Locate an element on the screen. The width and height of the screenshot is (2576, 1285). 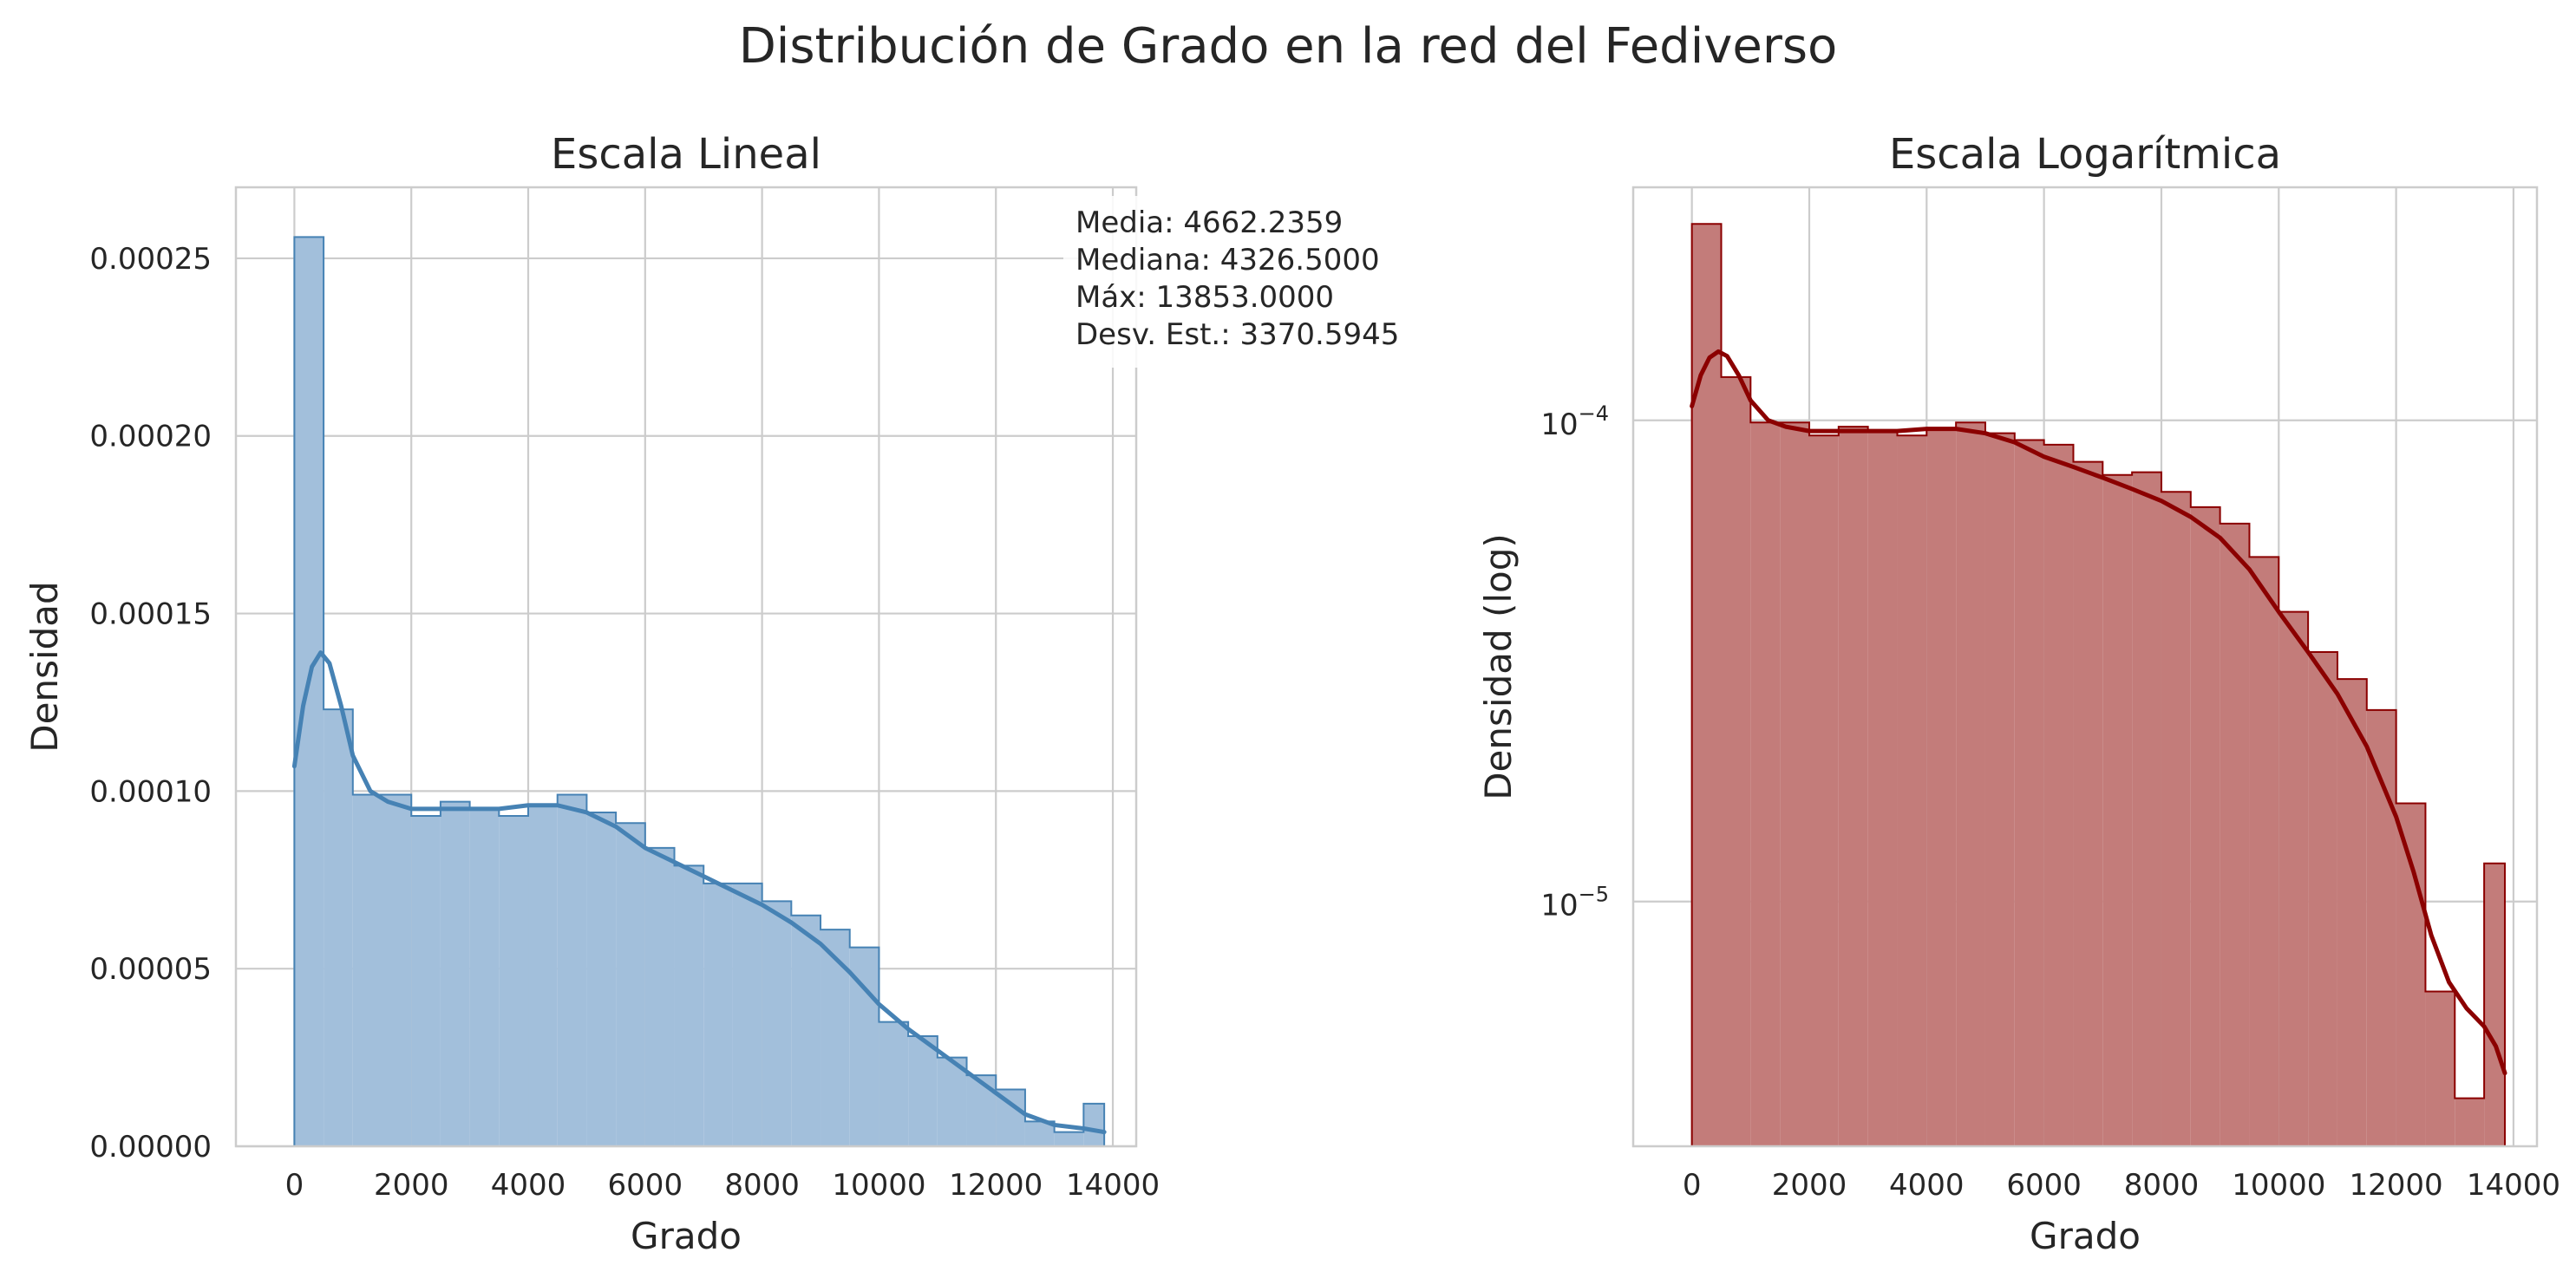
stats-line: Desv. Est.: 3370.5945 is located at coordinates (1237, 334).